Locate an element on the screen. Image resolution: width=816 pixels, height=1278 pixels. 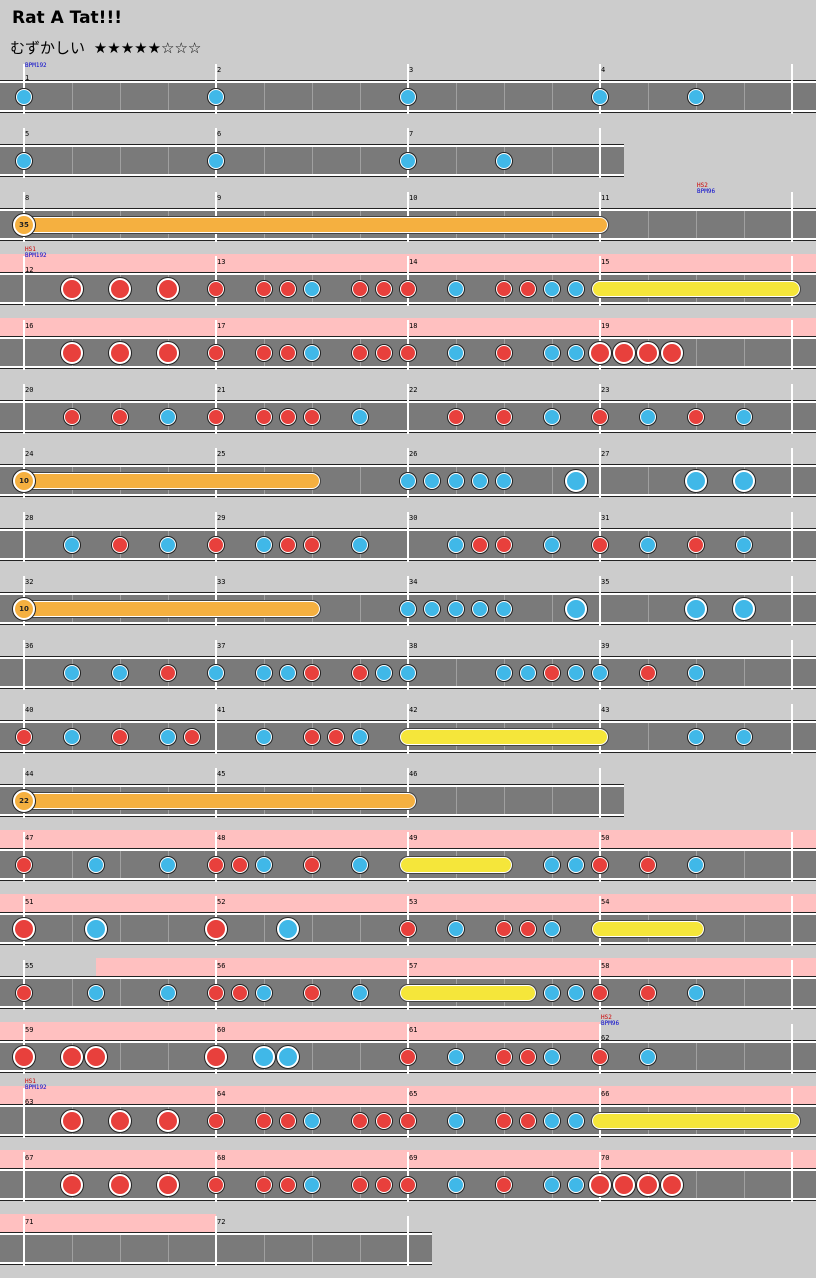
measure-number: 30 is located at coordinates (413, 518).